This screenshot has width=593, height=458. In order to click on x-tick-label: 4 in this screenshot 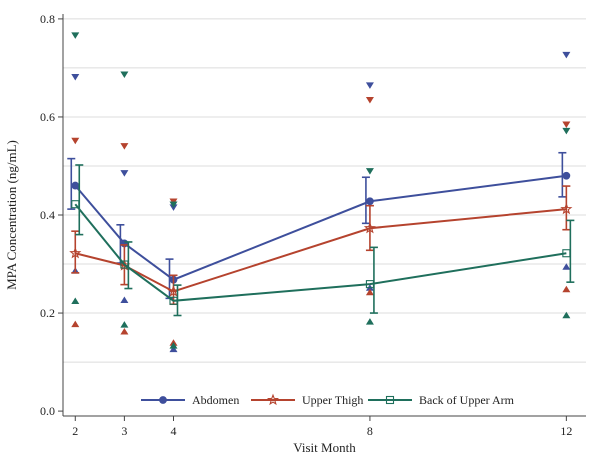, I will do `click(173, 431)`.